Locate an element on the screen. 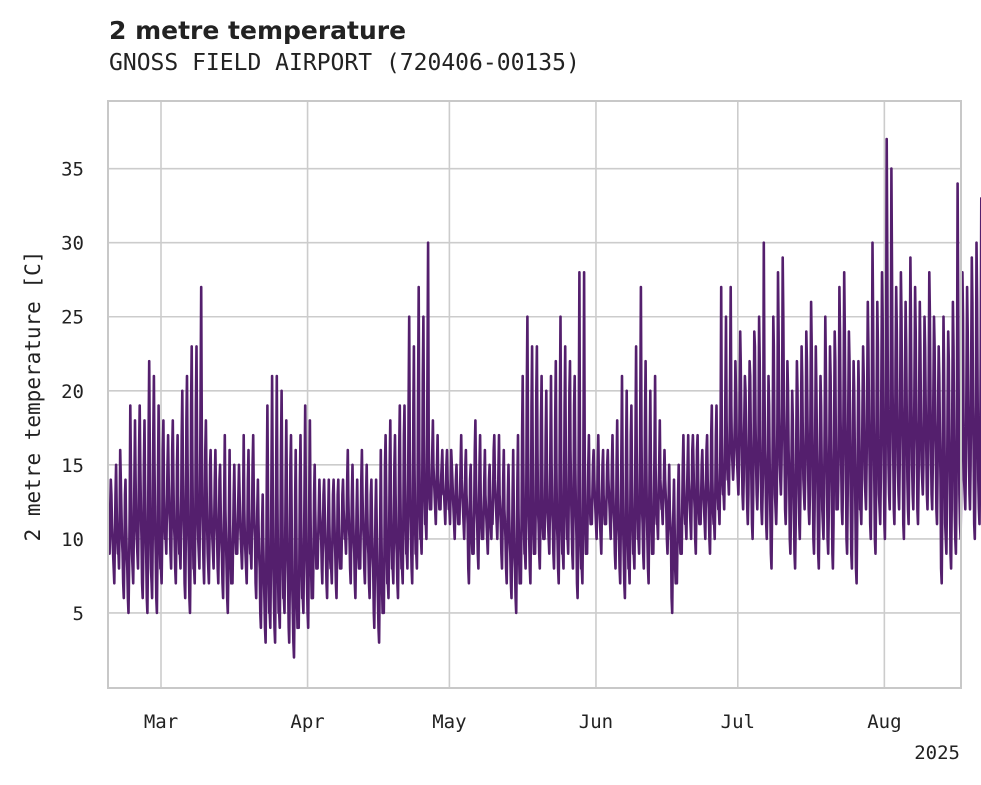 The height and width of the screenshot is (785, 981). y-tick-label: 5 is located at coordinates (78, 614).